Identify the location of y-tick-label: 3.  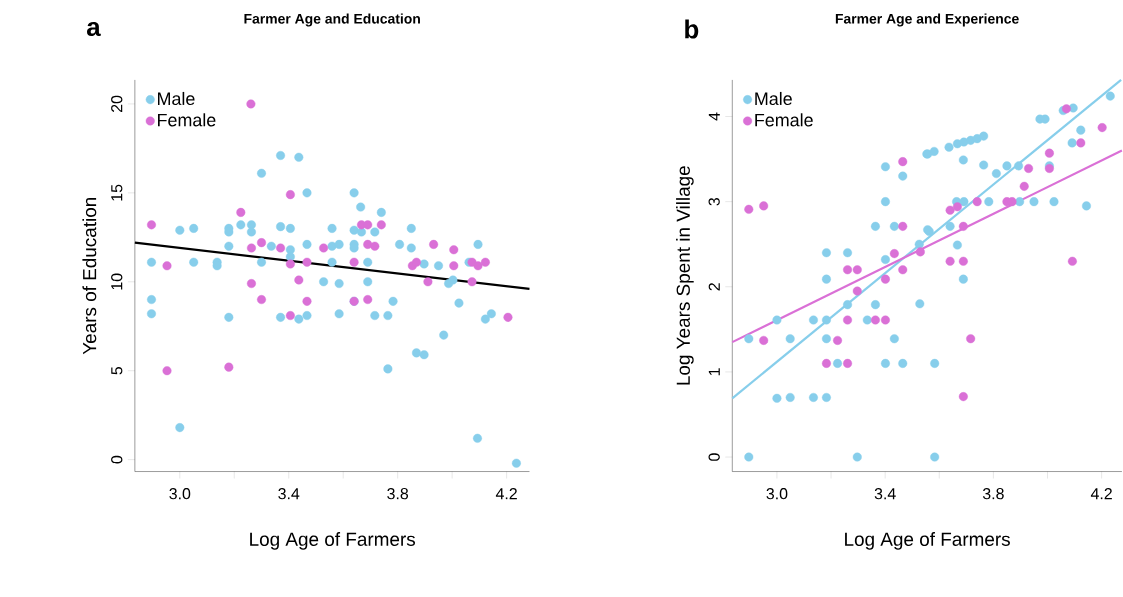
(714, 201).